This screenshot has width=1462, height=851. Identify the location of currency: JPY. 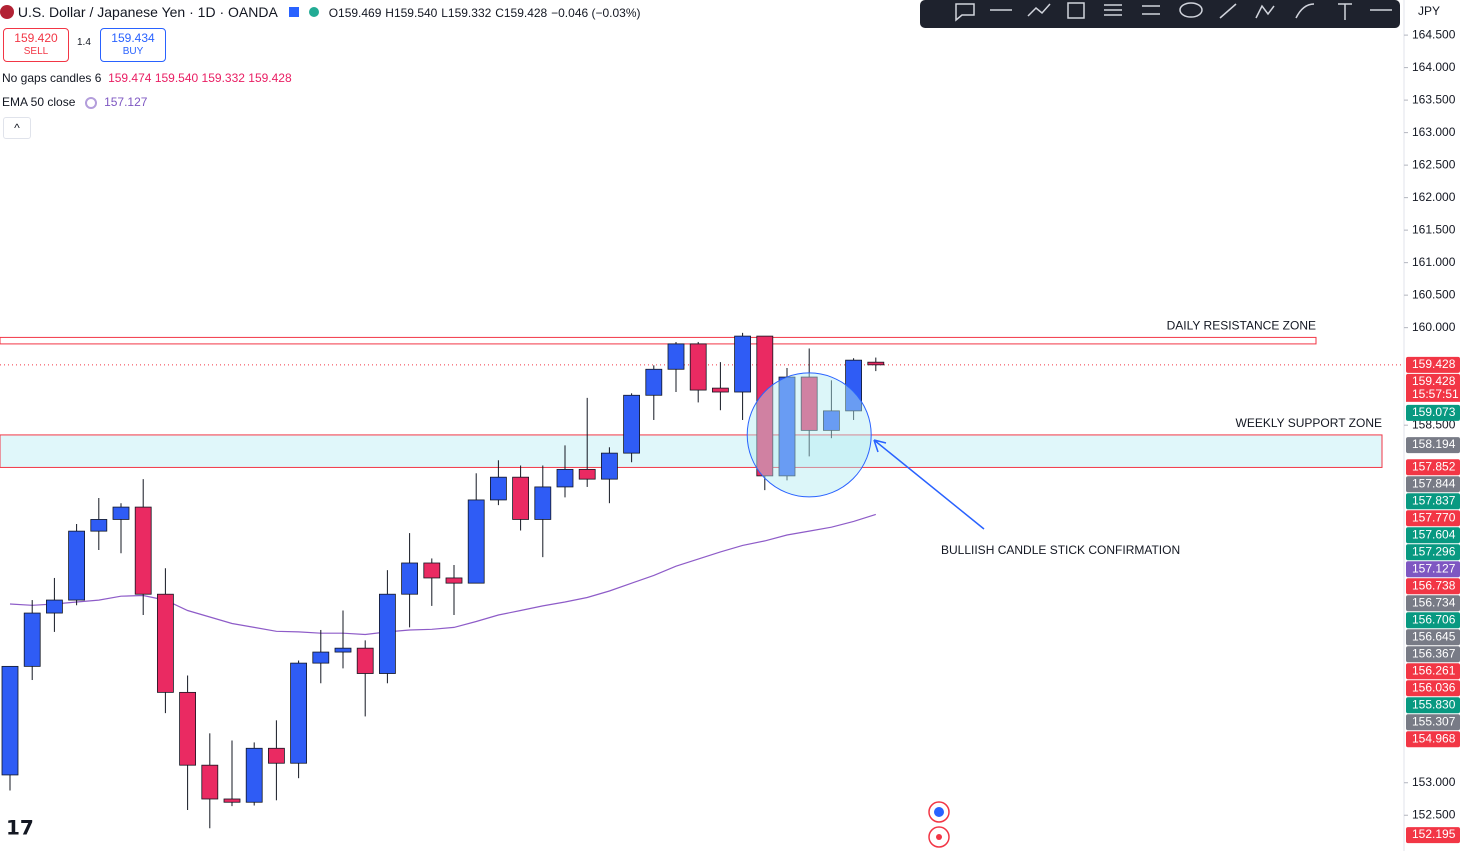
(1429, 11).